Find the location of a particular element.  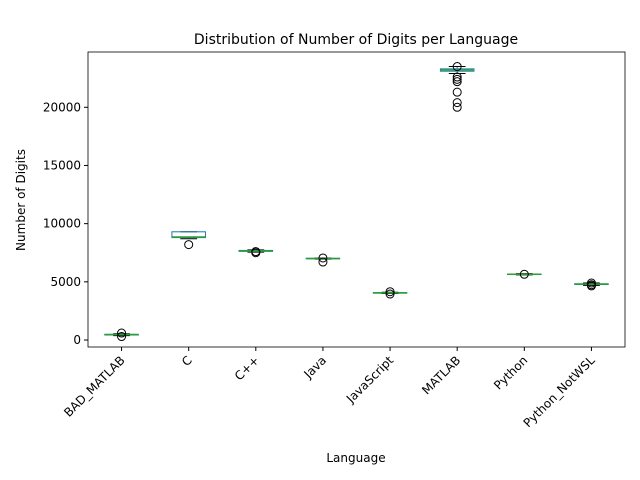

x-tick-label: MATLAB is located at coordinates (441, 375).